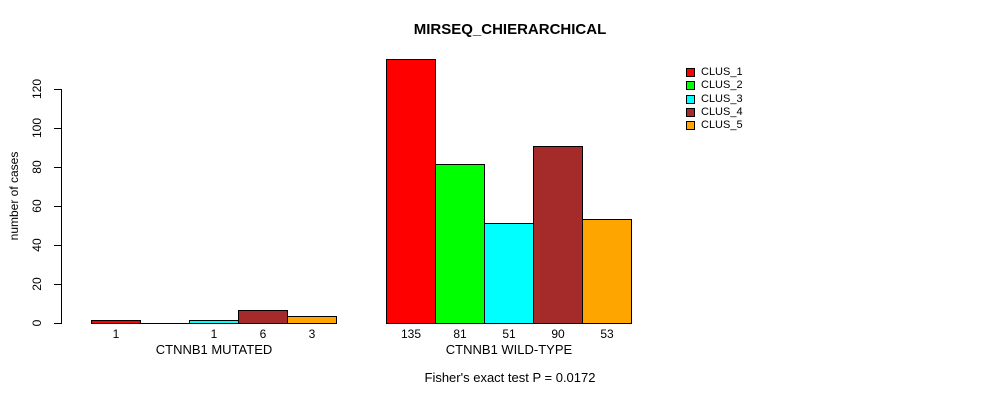 The width and height of the screenshot is (990, 400). What do you see at coordinates (37, 245) in the screenshot?
I see `y-tick-label: 40` at bounding box center [37, 245].